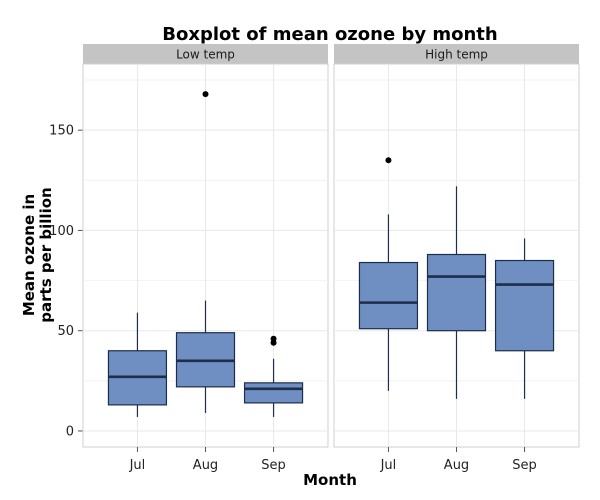 Image resolution: width=600 pixels, height=500 pixels. What do you see at coordinates (330, 480) in the screenshot?
I see `x-axis-title: Month` at bounding box center [330, 480].